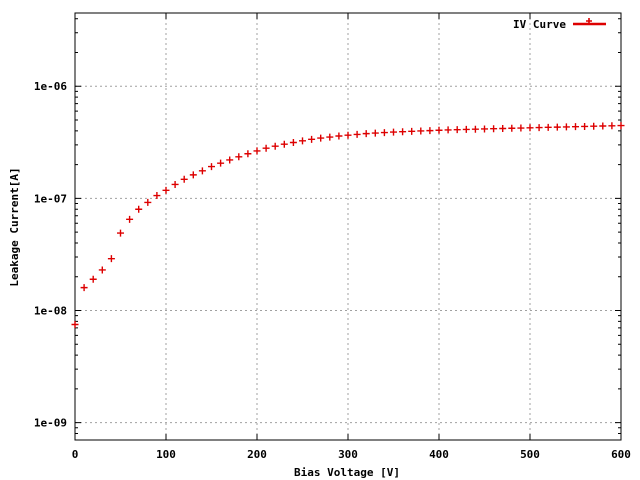  I want to click on x-tick-label: 300, so click(348, 454).